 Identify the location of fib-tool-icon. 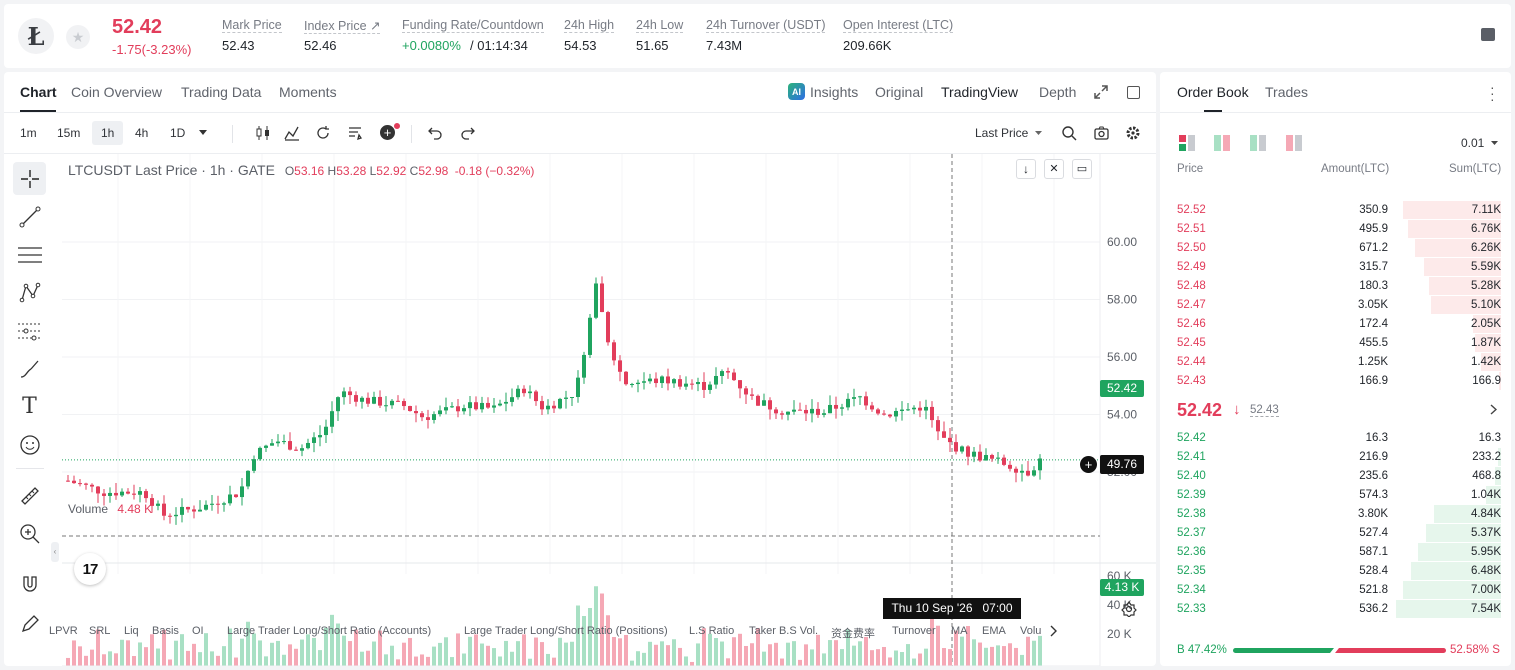
(29, 254).